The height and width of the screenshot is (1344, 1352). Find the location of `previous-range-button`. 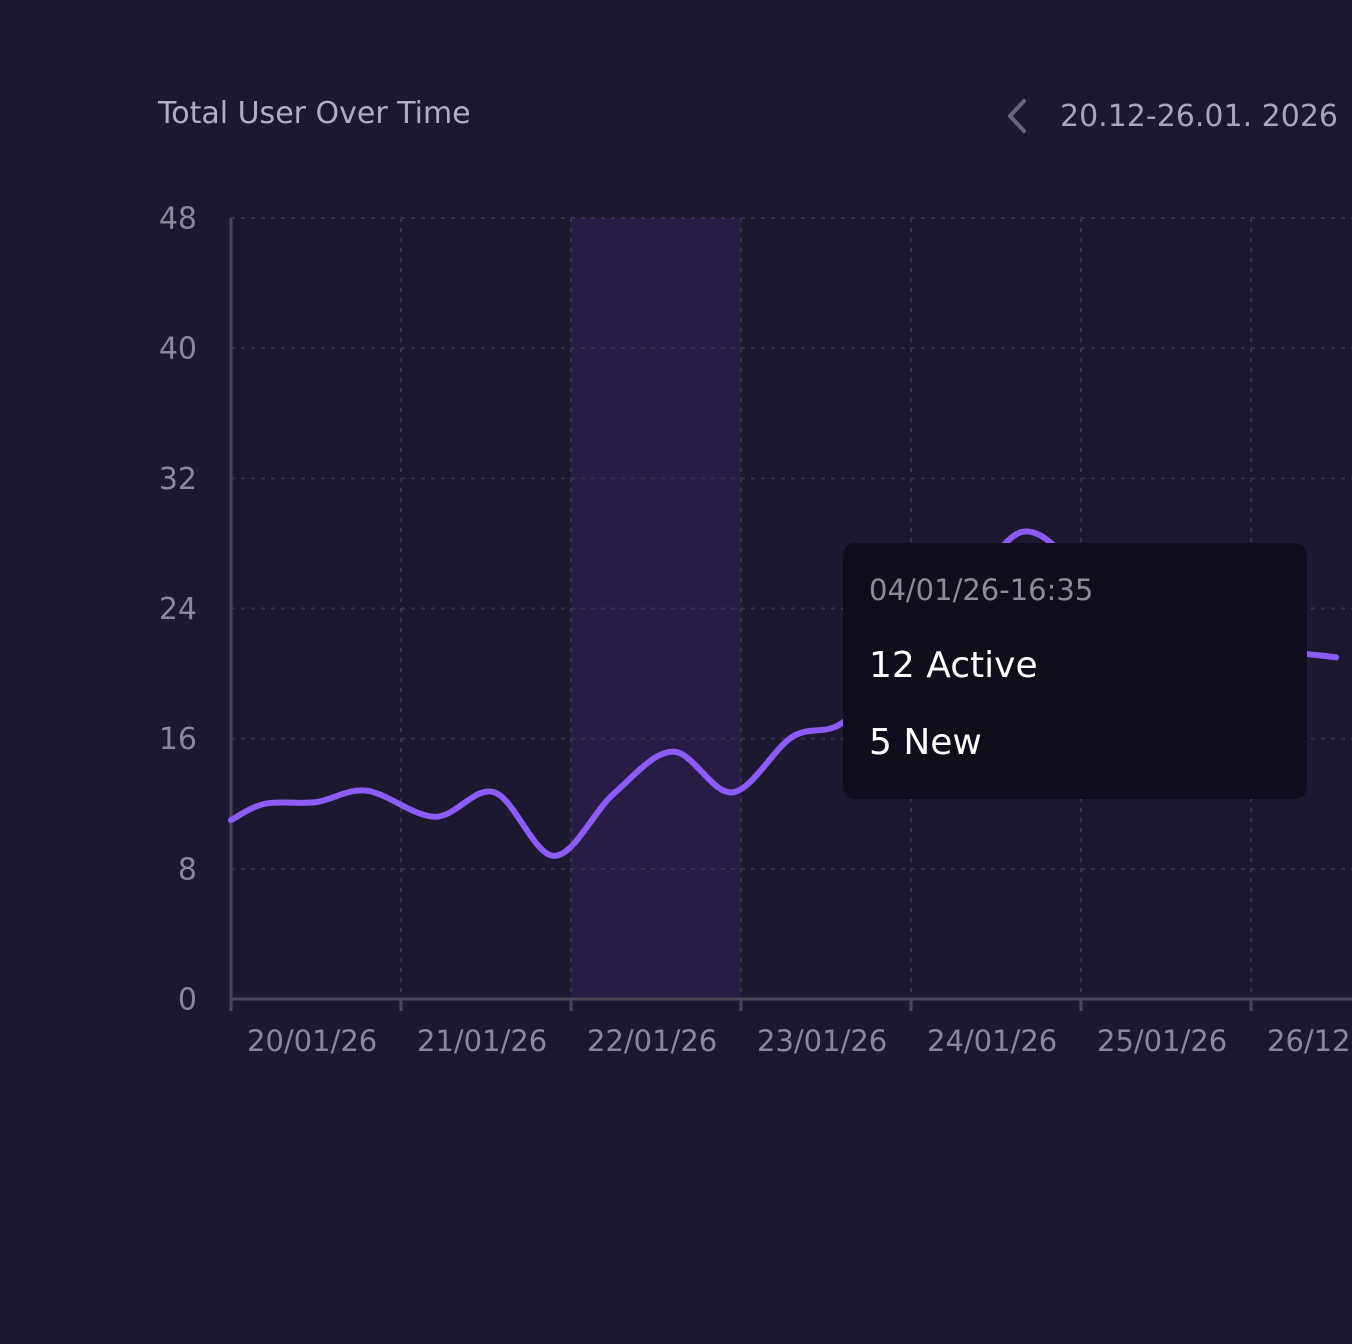

previous-range-button is located at coordinates (1017, 116).